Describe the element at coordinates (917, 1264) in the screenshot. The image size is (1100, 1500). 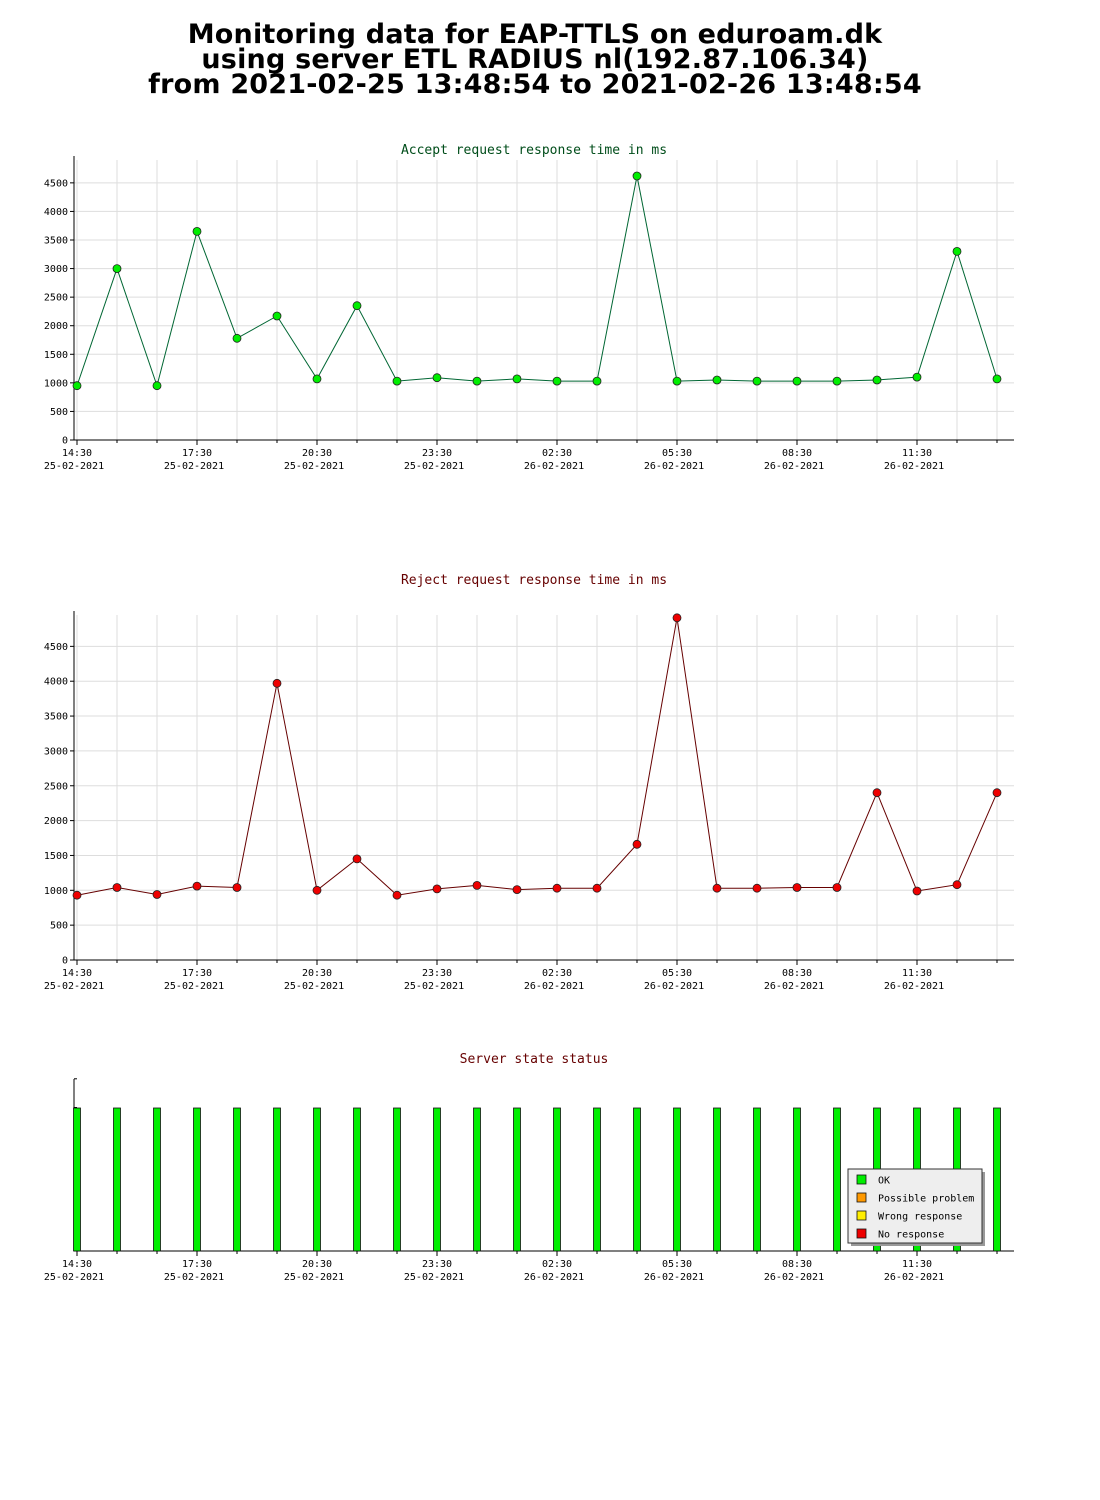
I see `status-x-tick-time: 11:30` at that location.